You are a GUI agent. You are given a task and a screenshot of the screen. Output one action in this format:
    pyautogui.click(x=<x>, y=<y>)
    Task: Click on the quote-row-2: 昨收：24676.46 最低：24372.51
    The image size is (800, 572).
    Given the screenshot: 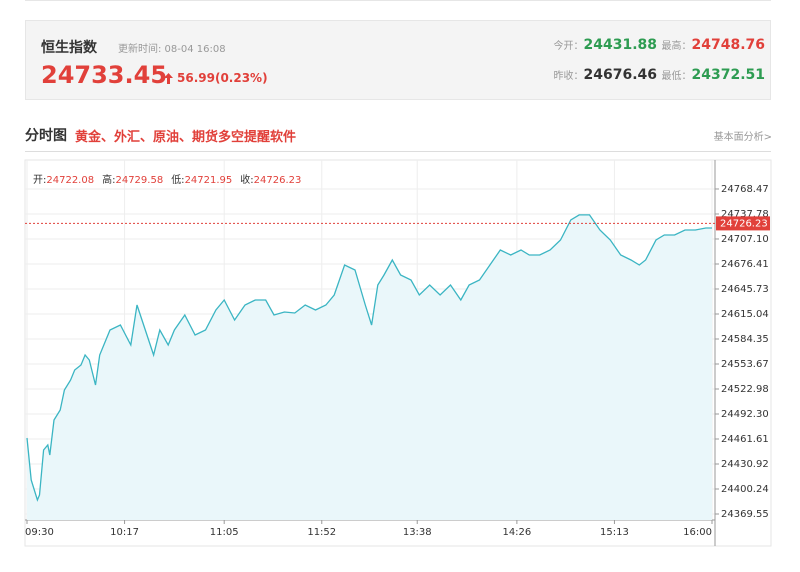 What is the action you would take?
    pyautogui.click(x=659, y=75)
    